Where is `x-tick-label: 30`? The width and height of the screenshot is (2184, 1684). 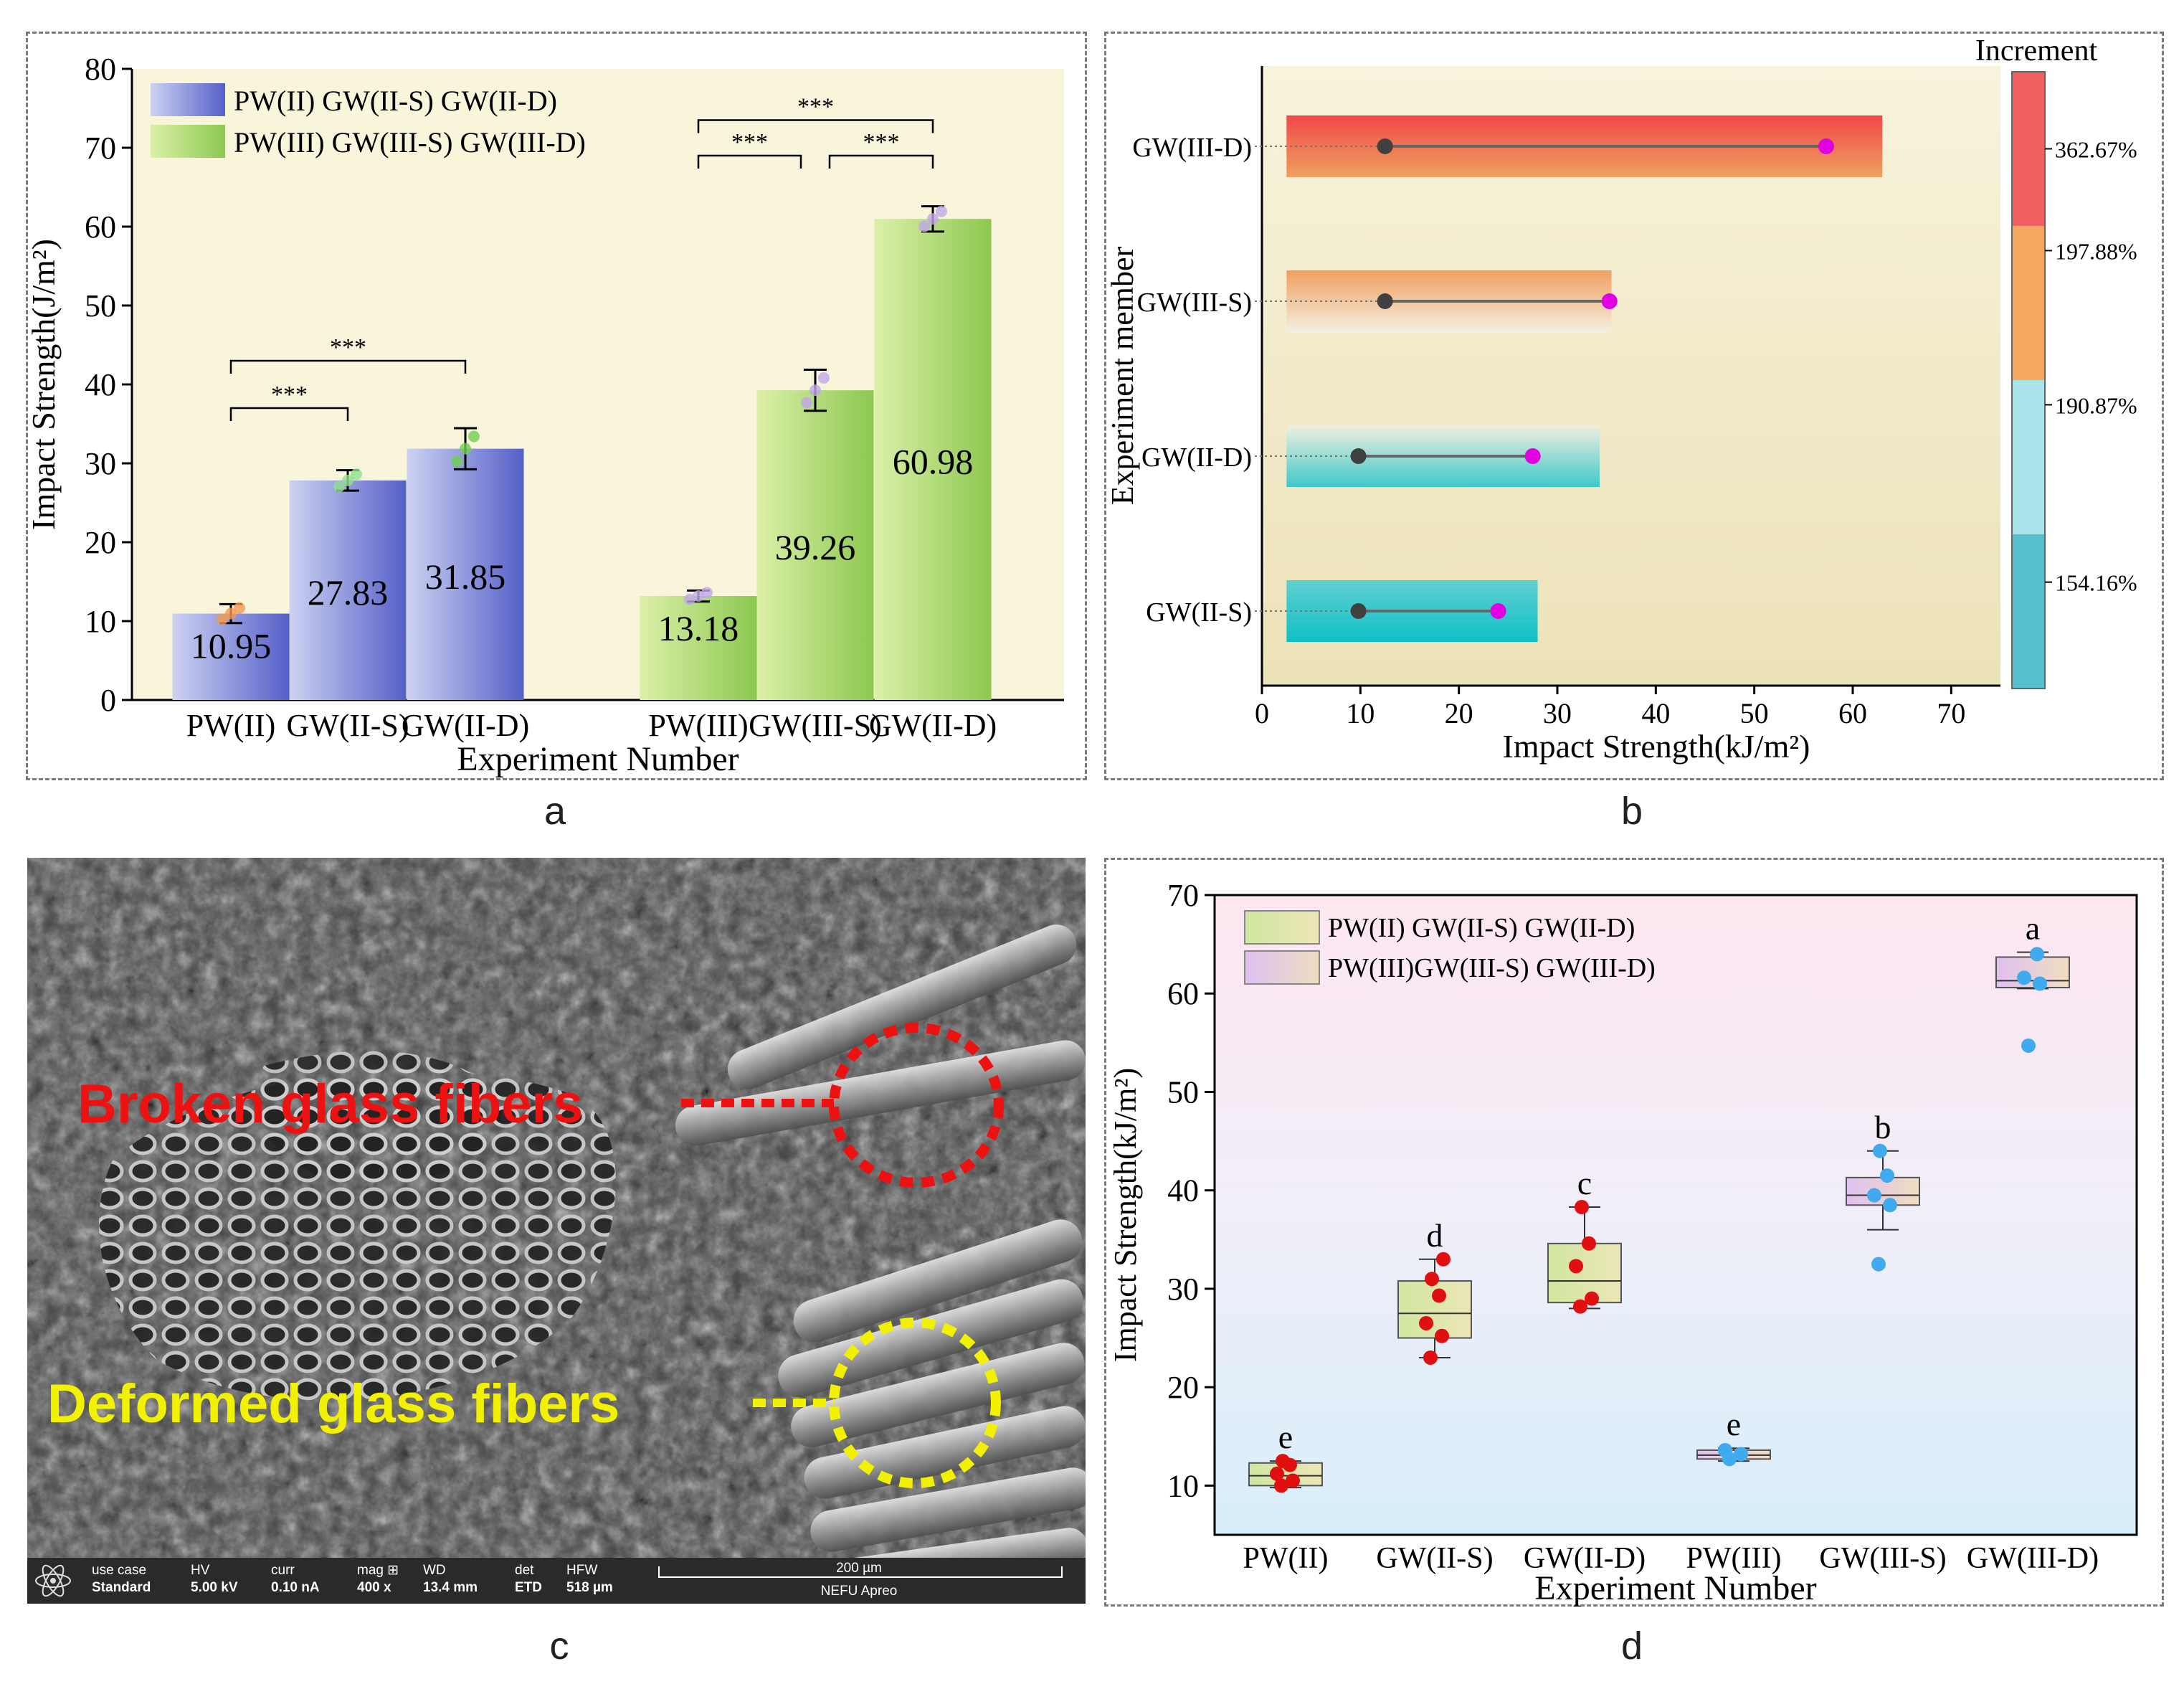
x-tick-label: 30 is located at coordinates (1557, 713).